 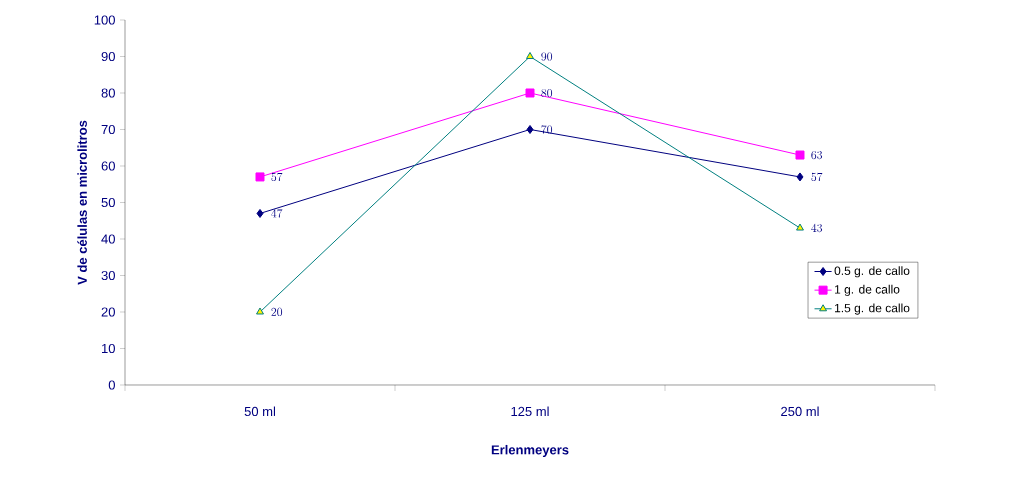 What do you see at coordinates (108, 93) in the screenshot?
I see `y-tick-label: 80` at bounding box center [108, 93].